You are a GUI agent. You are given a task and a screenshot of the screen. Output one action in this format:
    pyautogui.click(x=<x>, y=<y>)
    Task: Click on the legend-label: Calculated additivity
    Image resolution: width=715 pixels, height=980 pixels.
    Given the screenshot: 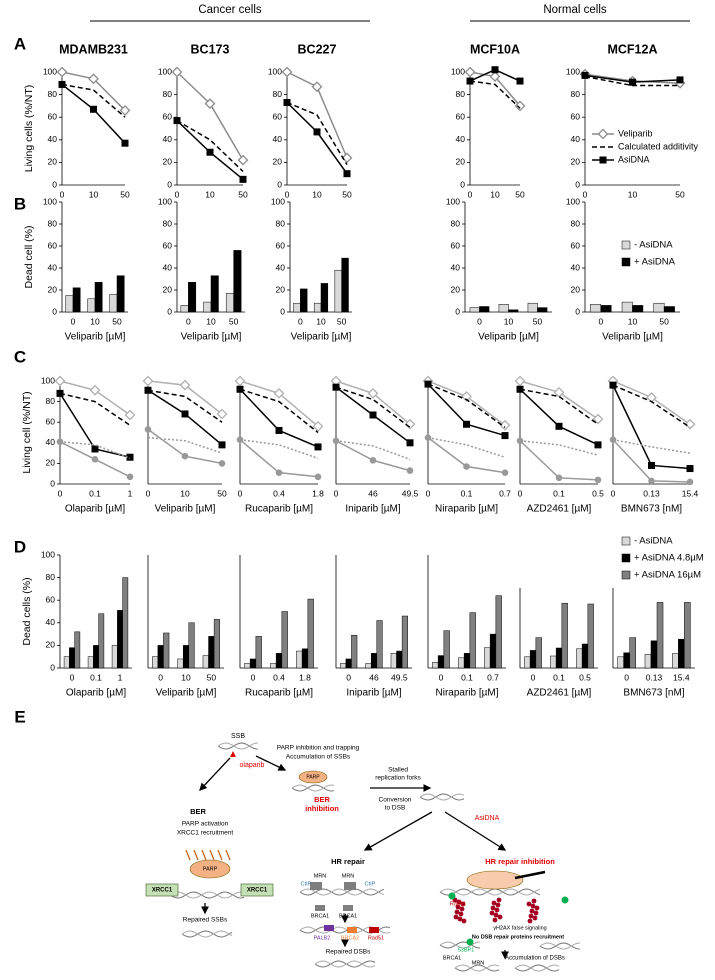 What is the action you would take?
    pyautogui.click(x=658, y=146)
    